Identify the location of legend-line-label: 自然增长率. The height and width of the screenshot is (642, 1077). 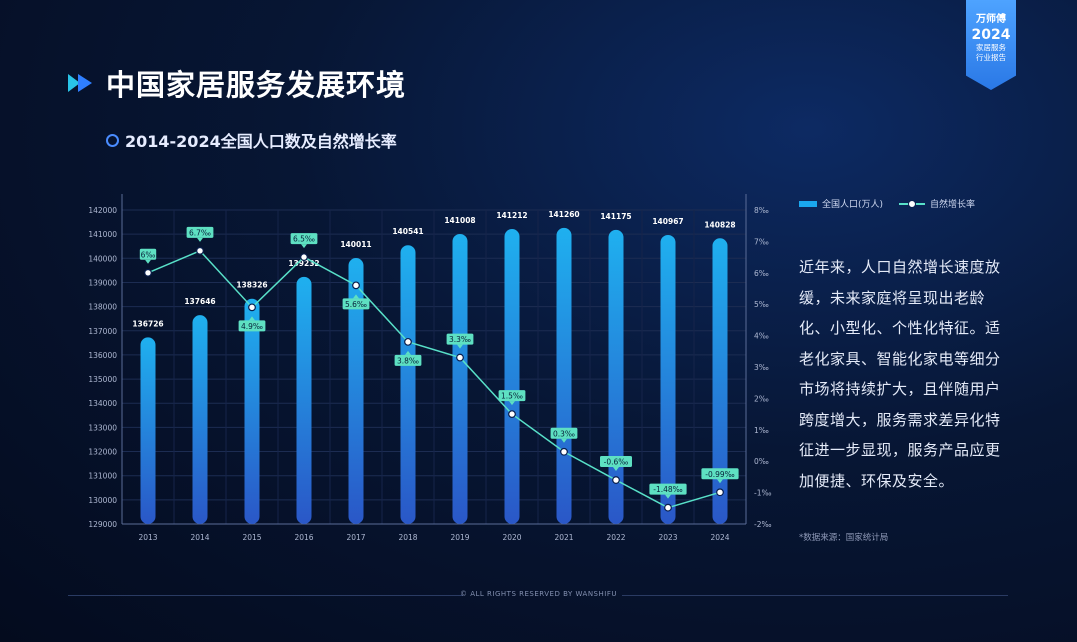
(953, 205).